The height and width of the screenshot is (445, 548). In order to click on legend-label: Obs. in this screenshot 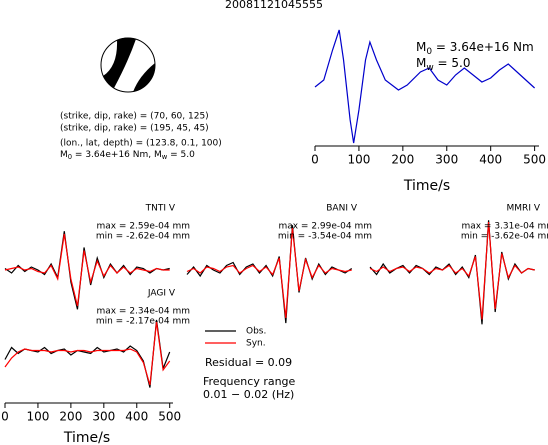, I will do `click(256, 332)`.